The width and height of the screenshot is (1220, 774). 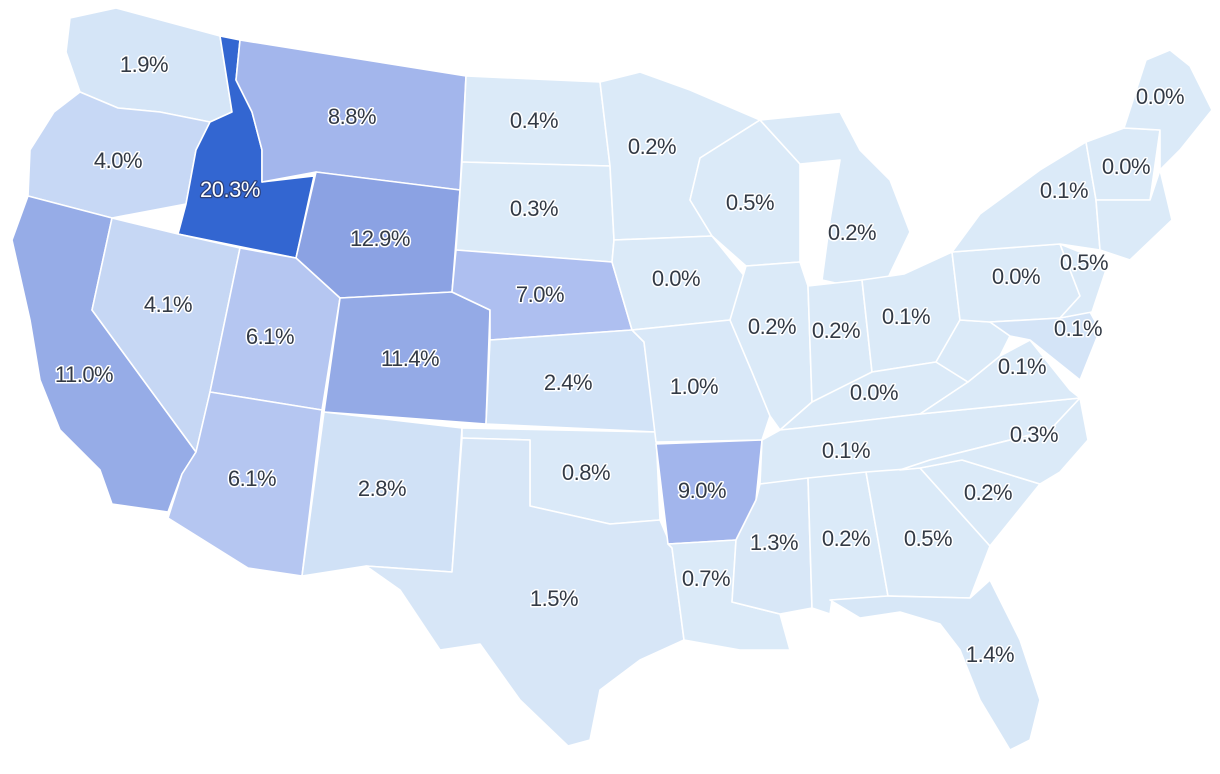 What do you see at coordinates (554, 598) in the screenshot?
I see `value-label-tx: 1.5%` at bounding box center [554, 598].